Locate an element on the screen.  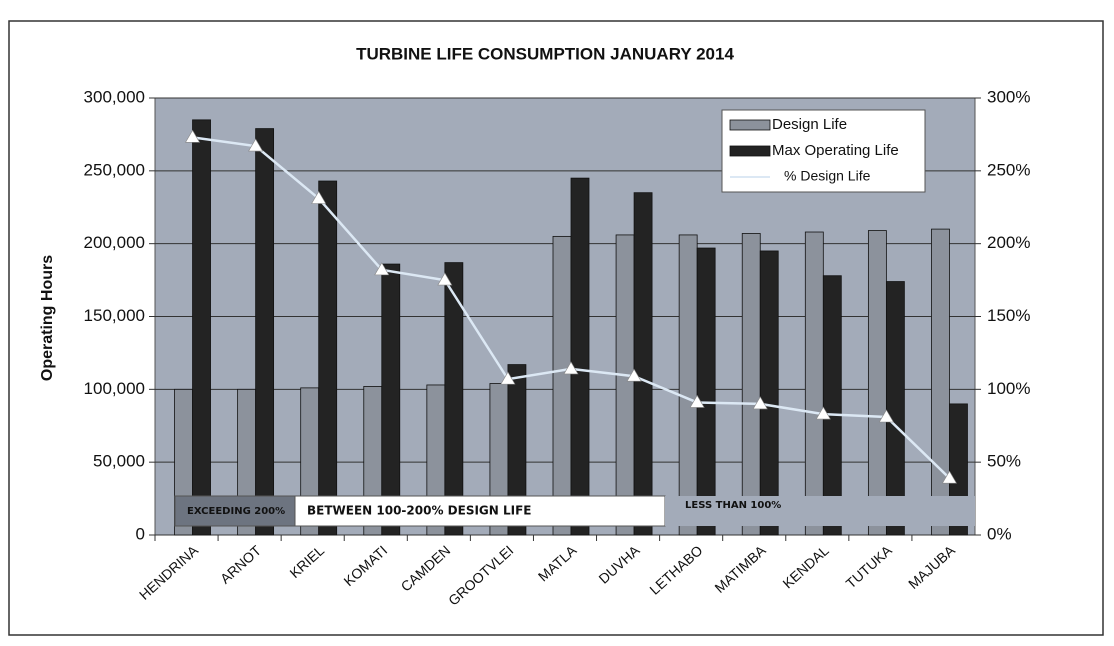
y2-tick-label: 100% is located at coordinates (1008, 388).